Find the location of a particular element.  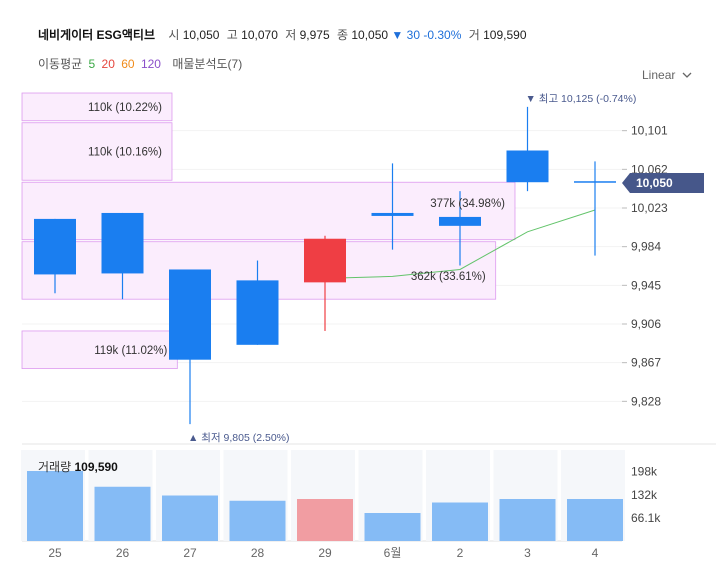

ma5-line is located at coordinates (460, 244).